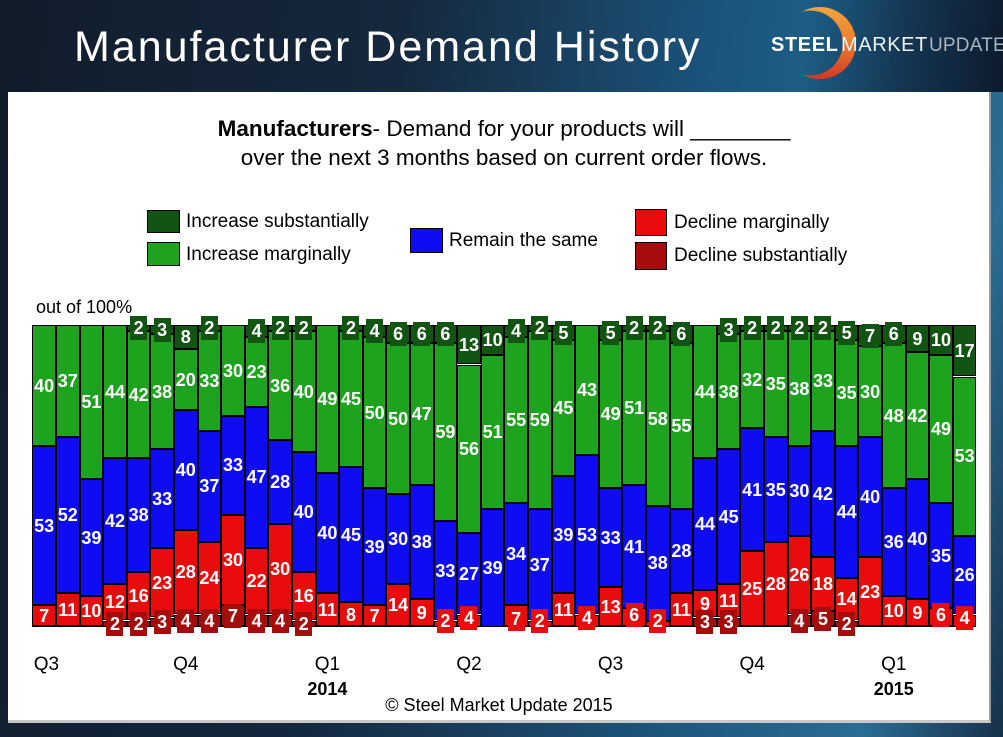  What do you see at coordinates (884, 45) in the screenshot?
I see `svg-text: MARKET` at bounding box center [884, 45].